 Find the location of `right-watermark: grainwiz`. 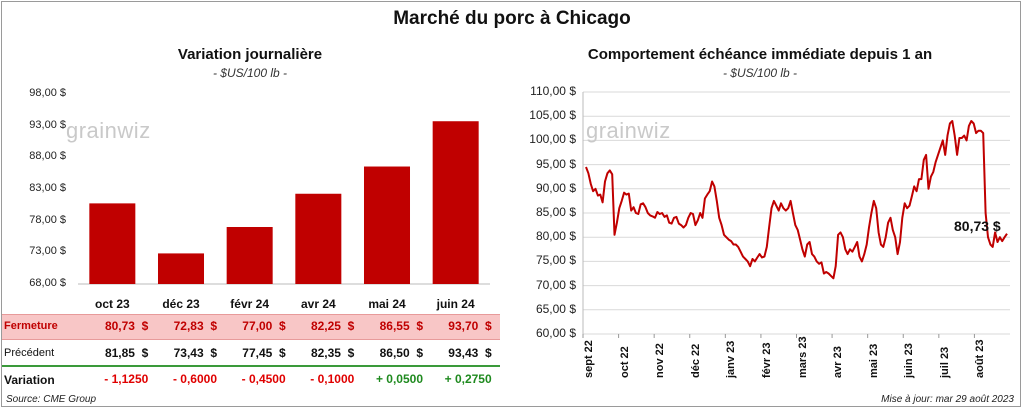

right-watermark: grainwiz is located at coordinates (628, 130).